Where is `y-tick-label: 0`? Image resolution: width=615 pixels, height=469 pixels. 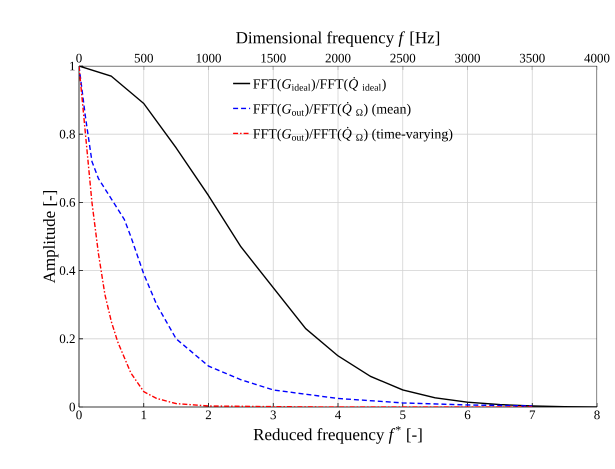
y-tick-label: 0 is located at coordinates (72, 407).